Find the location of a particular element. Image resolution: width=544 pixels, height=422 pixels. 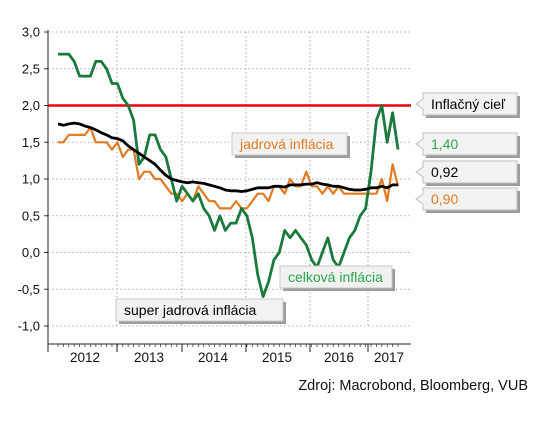

target-label: Inflačný cieľ is located at coordinates (467, 105).